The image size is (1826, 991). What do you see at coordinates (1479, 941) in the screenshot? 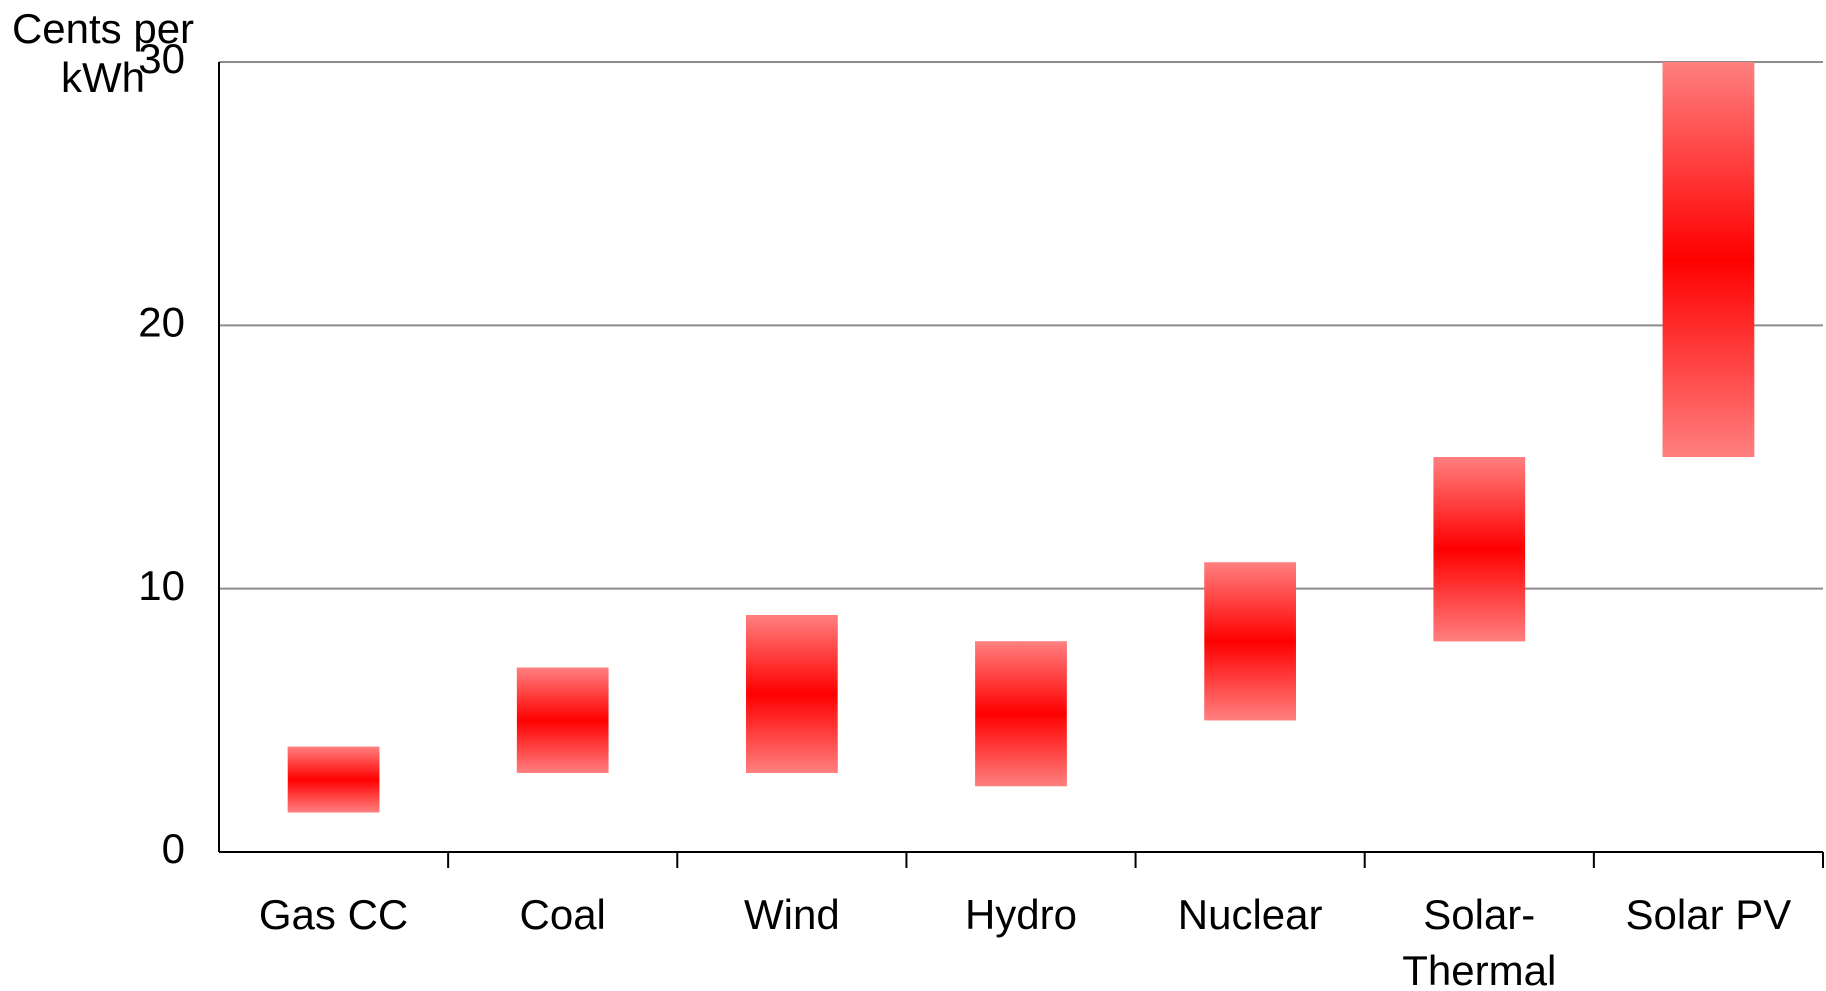
I see `x-tick-label: Solar-Thermal` at bounding box center [1479, 941].